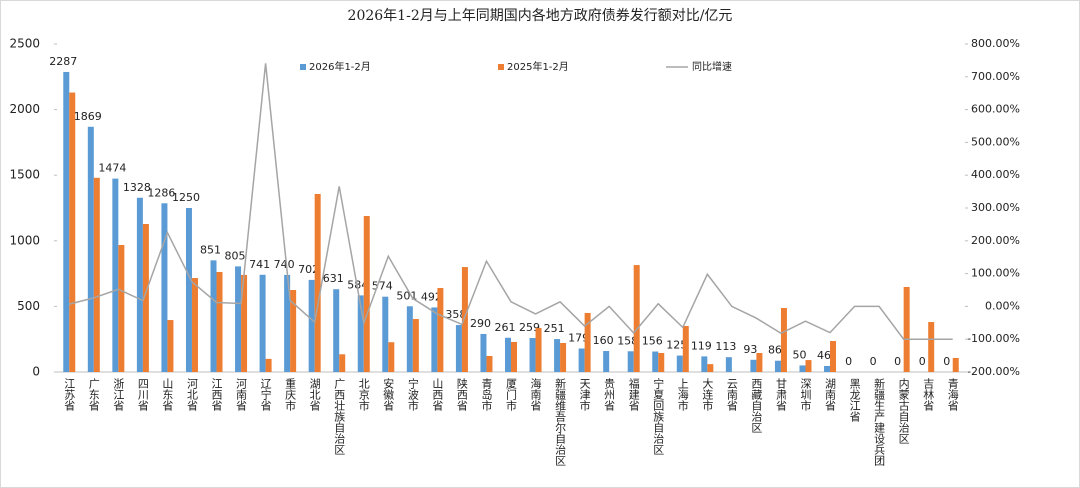  What do you see at coordinates (36, 372) in the screenshot?
I see `y-tick-label: 0` at bounding box center [36, 372].